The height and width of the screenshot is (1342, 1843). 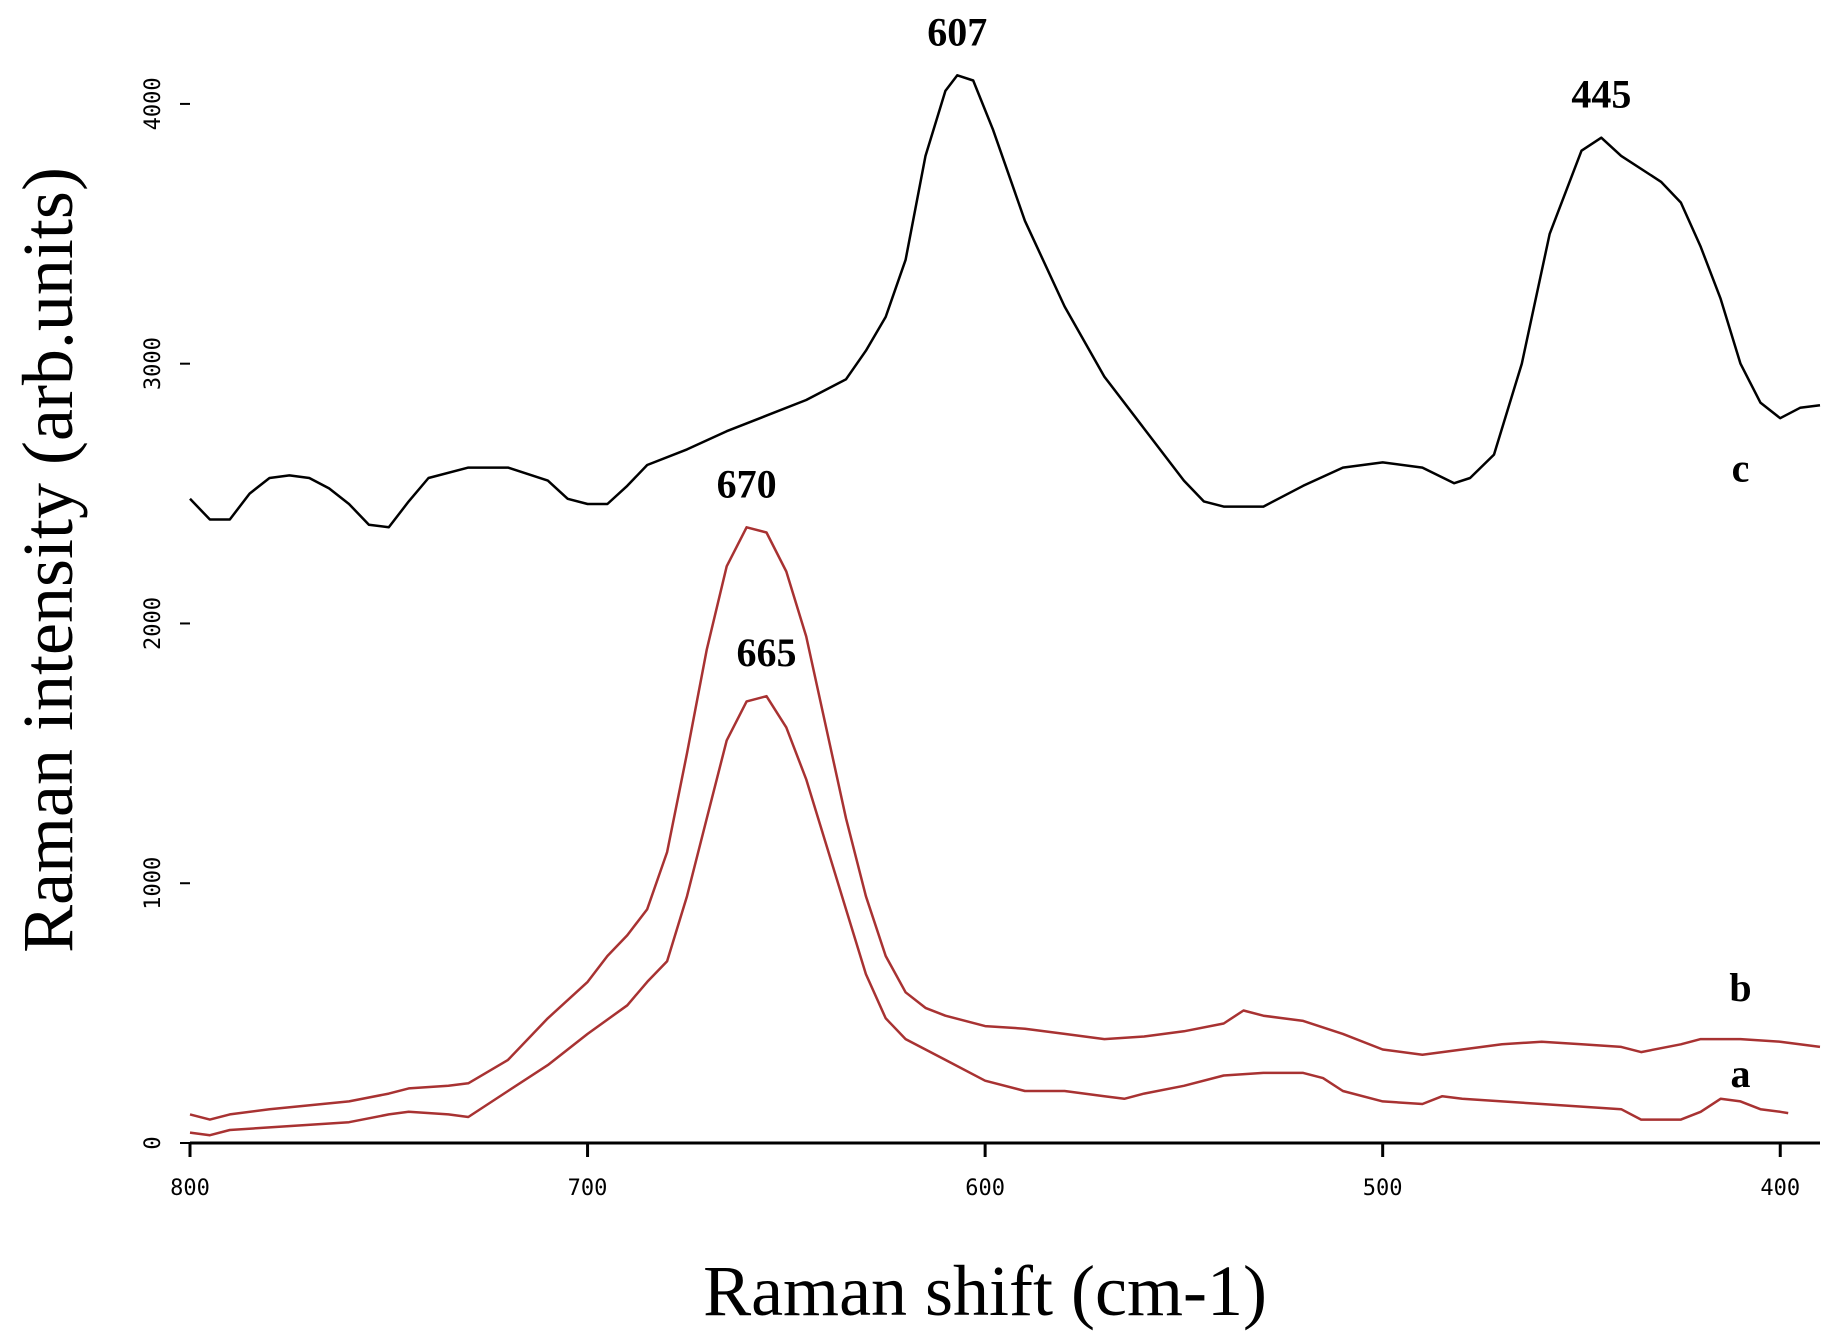 What do you see at coordinates (48, 560) in the screenshot?
I see `y-axis-title: Raman intensity (arb.units)` at bounding box center [48, 560].